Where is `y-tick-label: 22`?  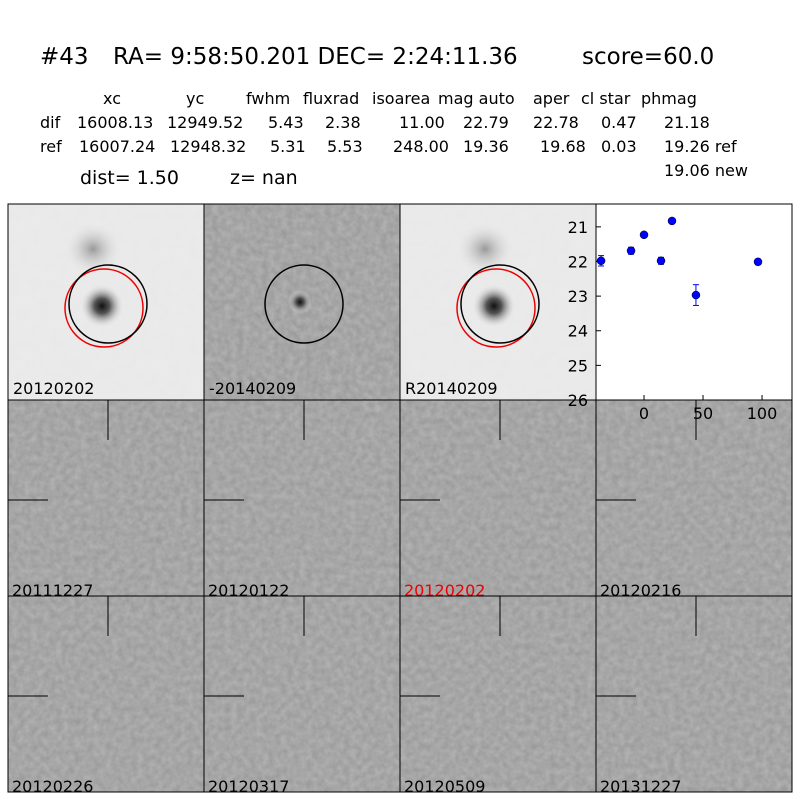
y-tick-label: 22 is located at coordinates (578, 261).